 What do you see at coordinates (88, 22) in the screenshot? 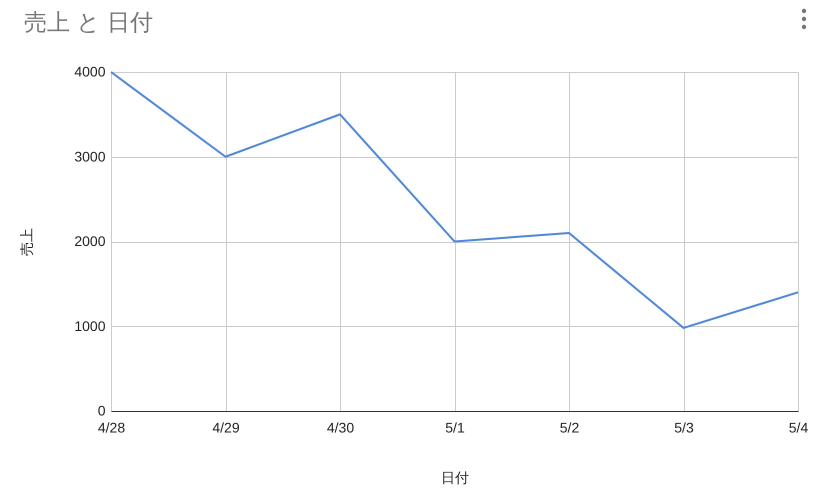
I see `chart-title: 売上 と 日付` at bounding box center [88, 22].